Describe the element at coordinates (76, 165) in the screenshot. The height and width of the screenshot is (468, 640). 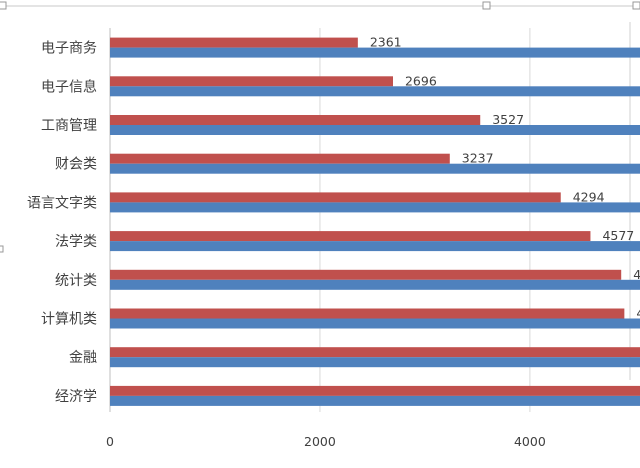
I see `category-label: 财会类` at that location.